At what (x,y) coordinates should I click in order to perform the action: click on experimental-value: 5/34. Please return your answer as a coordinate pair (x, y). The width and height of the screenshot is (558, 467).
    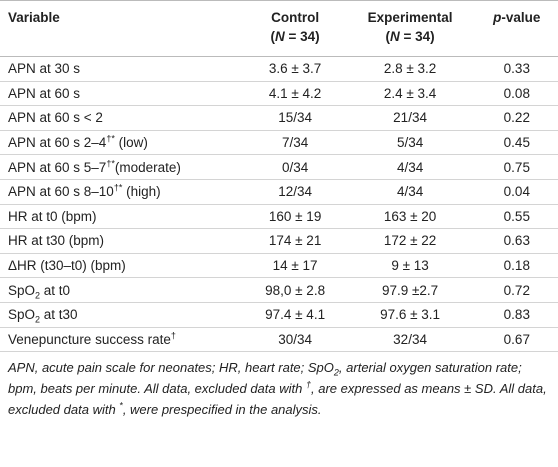
    Looking at the image, I should click on (410, 143).